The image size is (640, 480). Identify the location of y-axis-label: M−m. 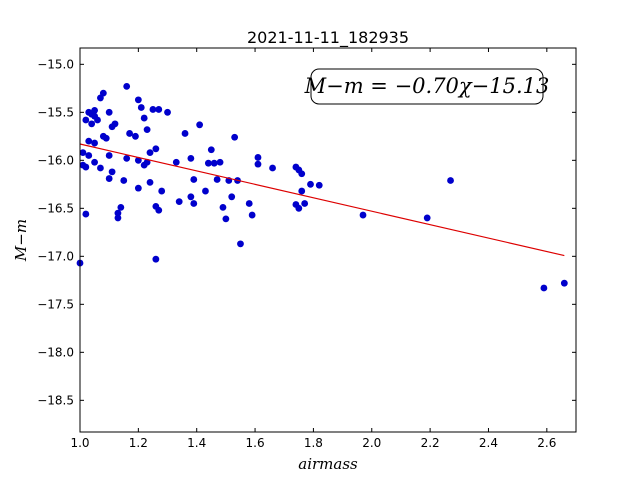
(21, 240).